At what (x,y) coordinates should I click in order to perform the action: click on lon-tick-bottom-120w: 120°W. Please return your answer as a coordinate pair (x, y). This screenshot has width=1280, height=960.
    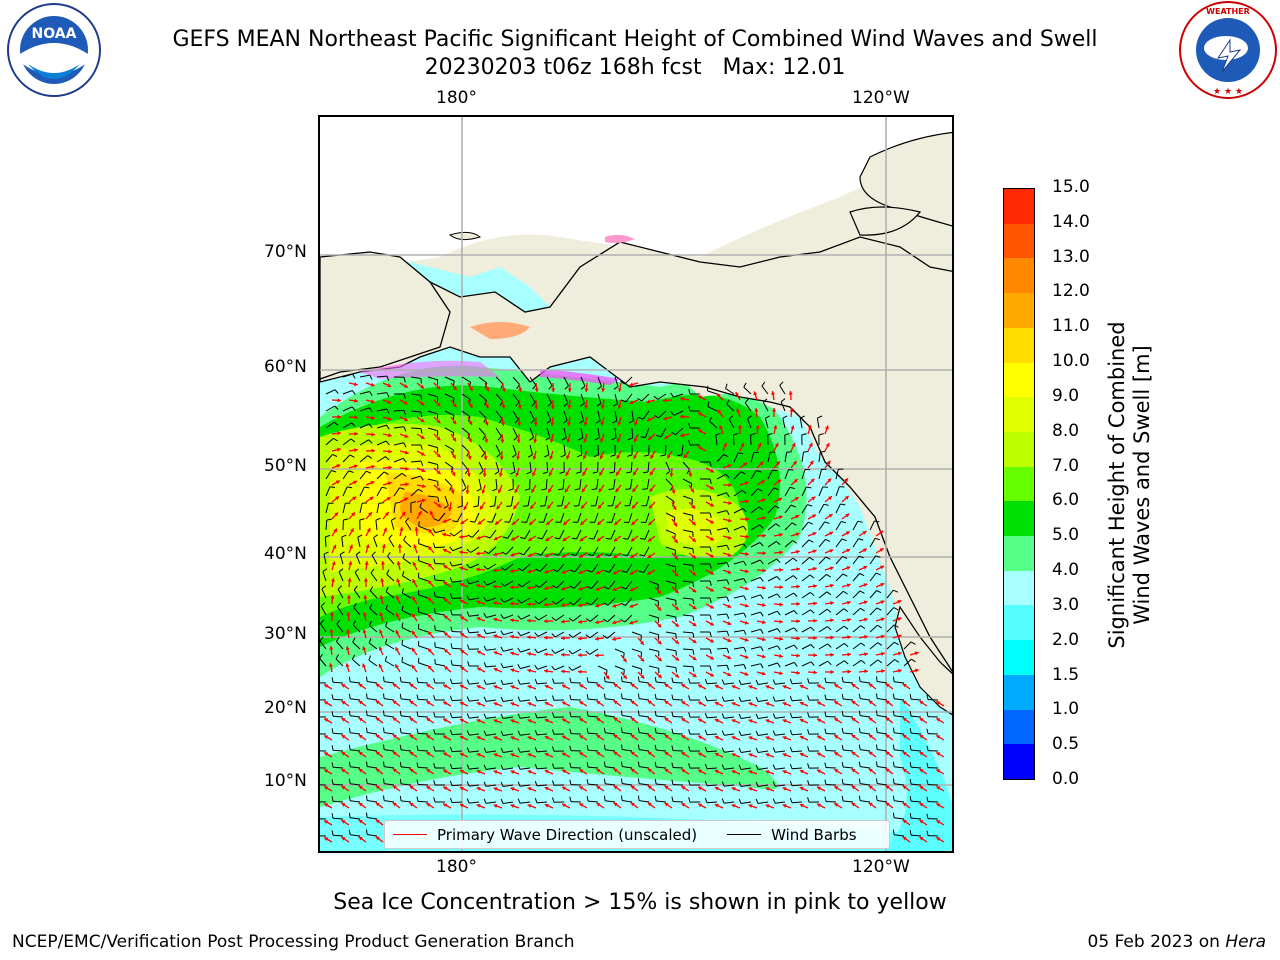
    Looking at the image, I should click on (881, 867).